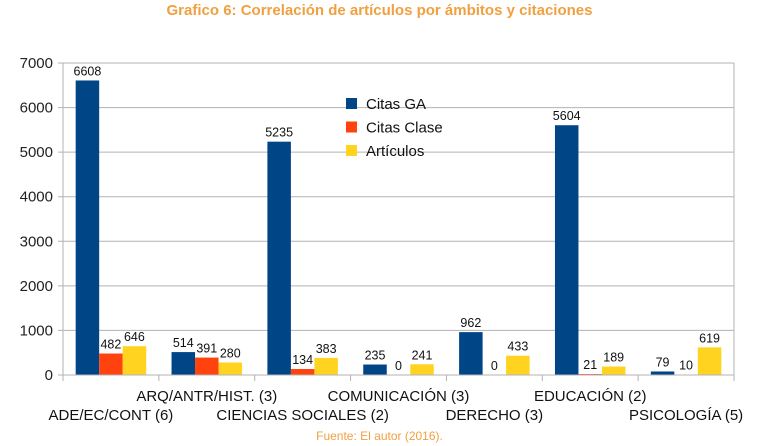  What do you see at coordinates (686, 366) in the screenshot?
I see `data-label: 10` at bounding box center [686, 366].